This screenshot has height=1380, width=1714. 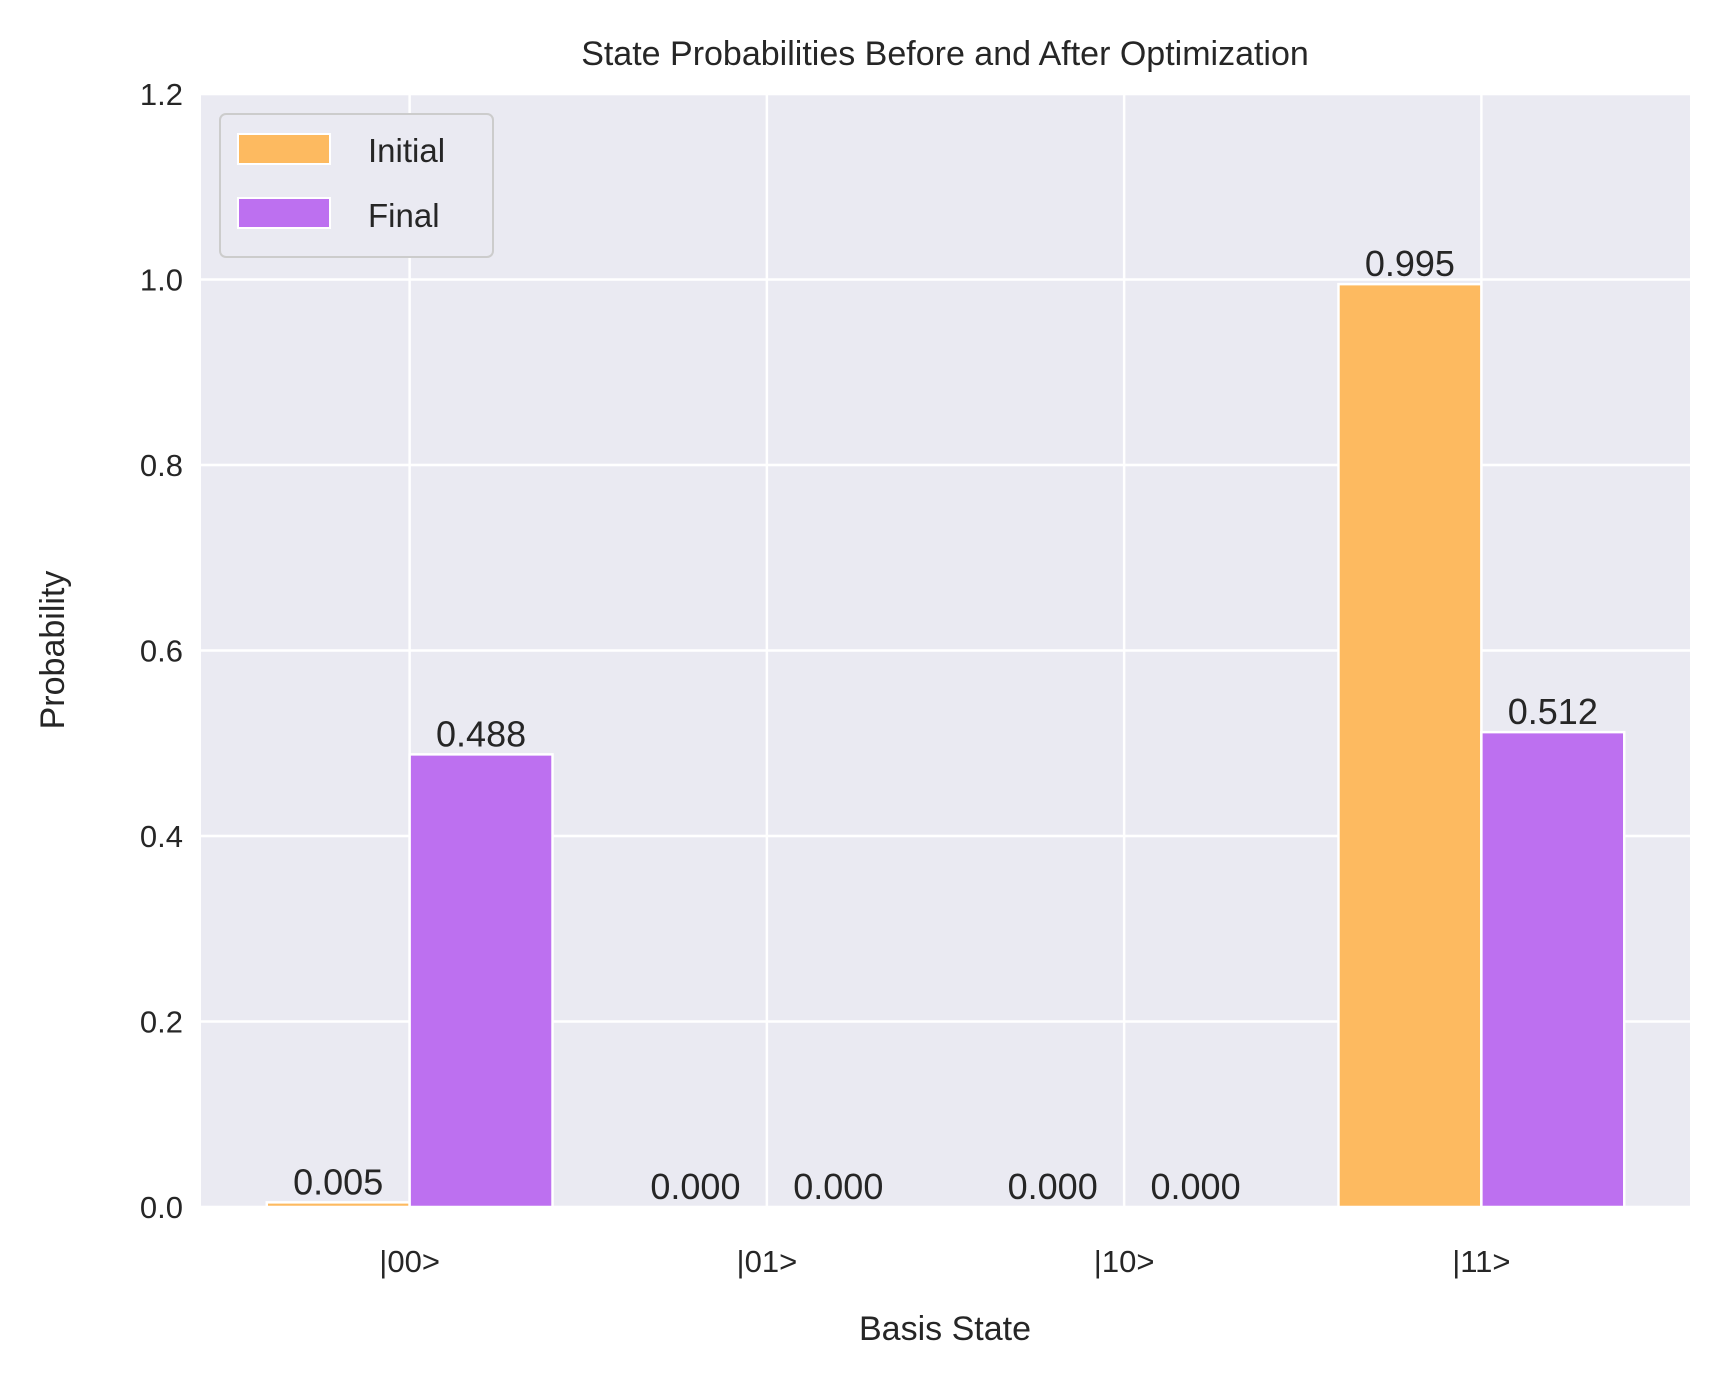 What do you see at coordinates (161, 651) in the screenshot?
I see `y-tick-label: 0.6` at bounding box center [161, 651].